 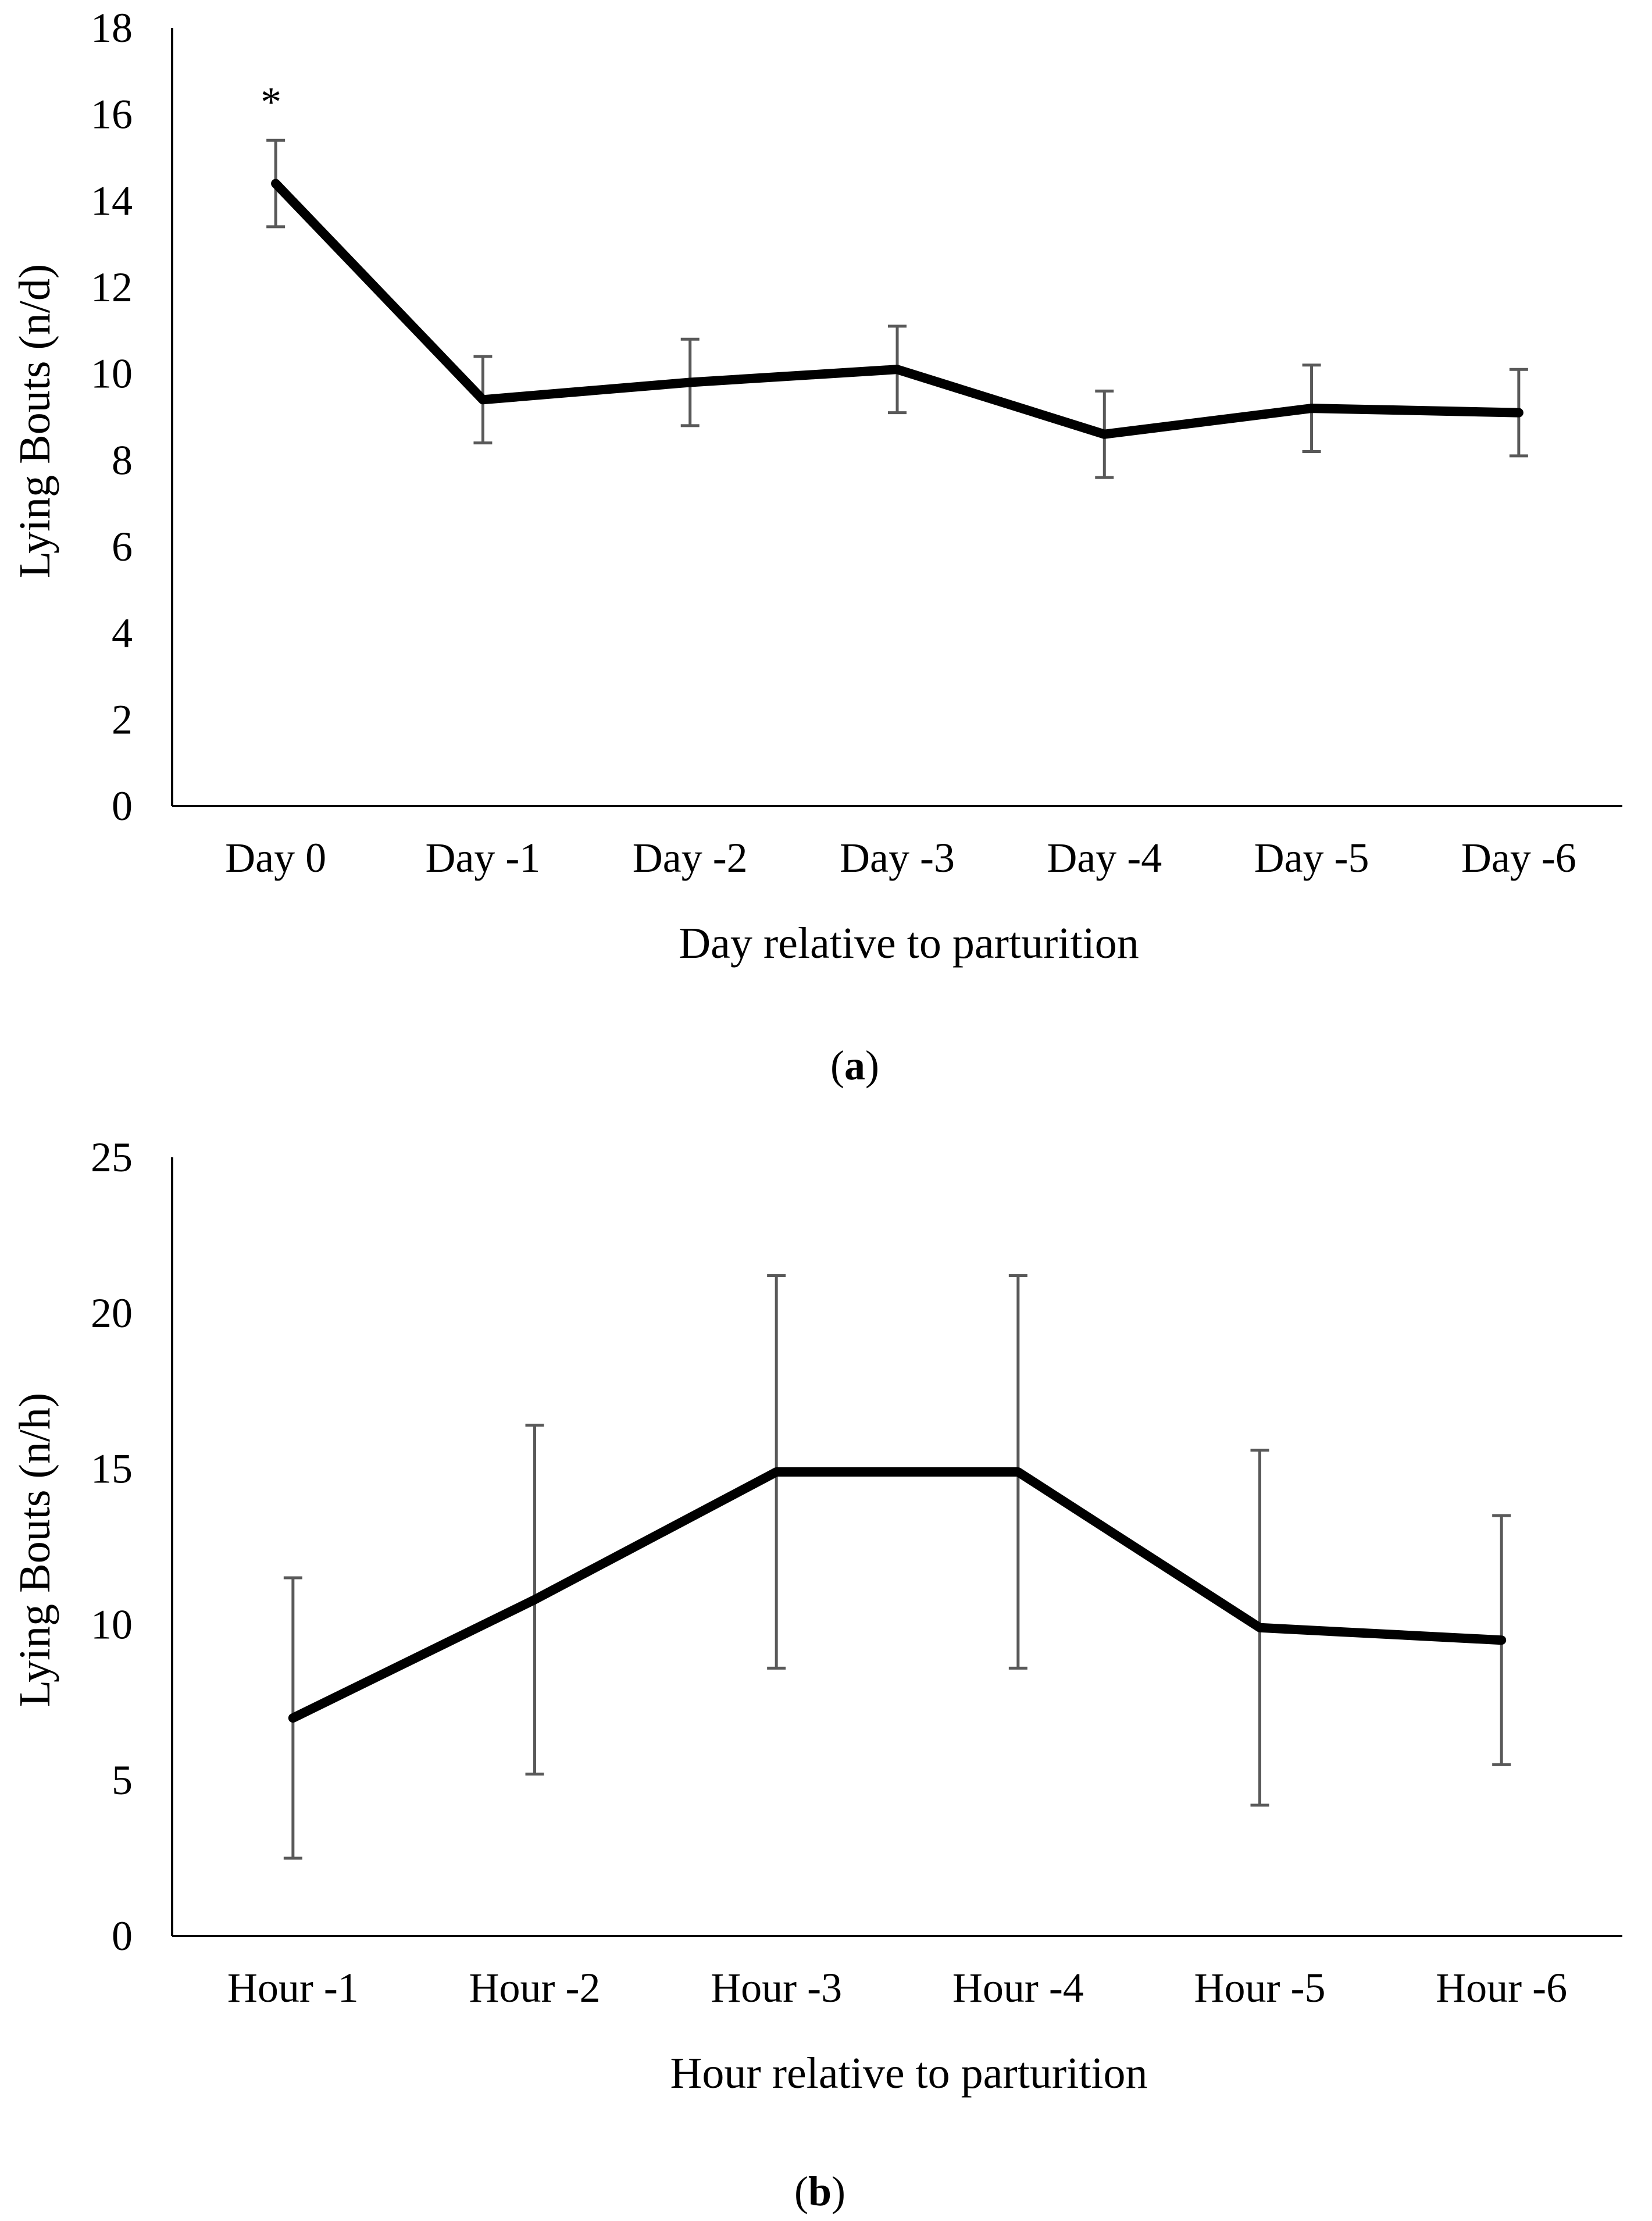 I want to click on annotations-a: *, so click(x=271, y=102).